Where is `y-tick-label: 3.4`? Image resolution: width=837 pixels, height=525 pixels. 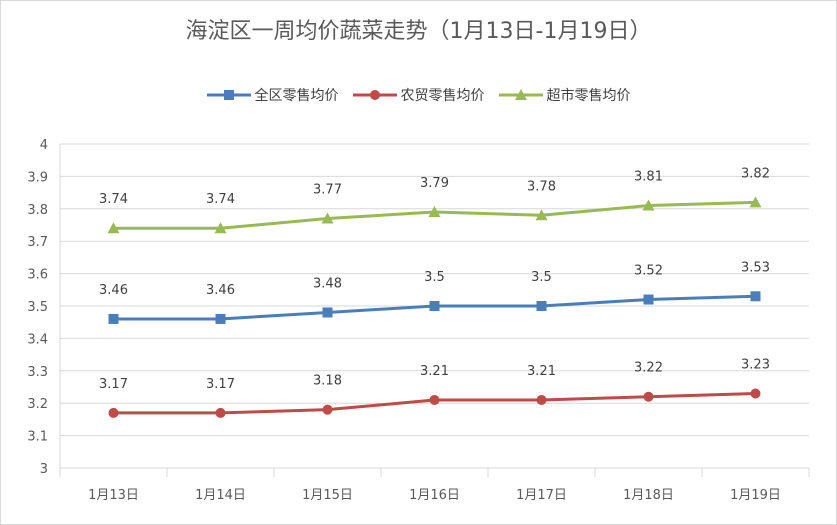
y-tick-label: 3.4 is located at coordinates (37, 339).